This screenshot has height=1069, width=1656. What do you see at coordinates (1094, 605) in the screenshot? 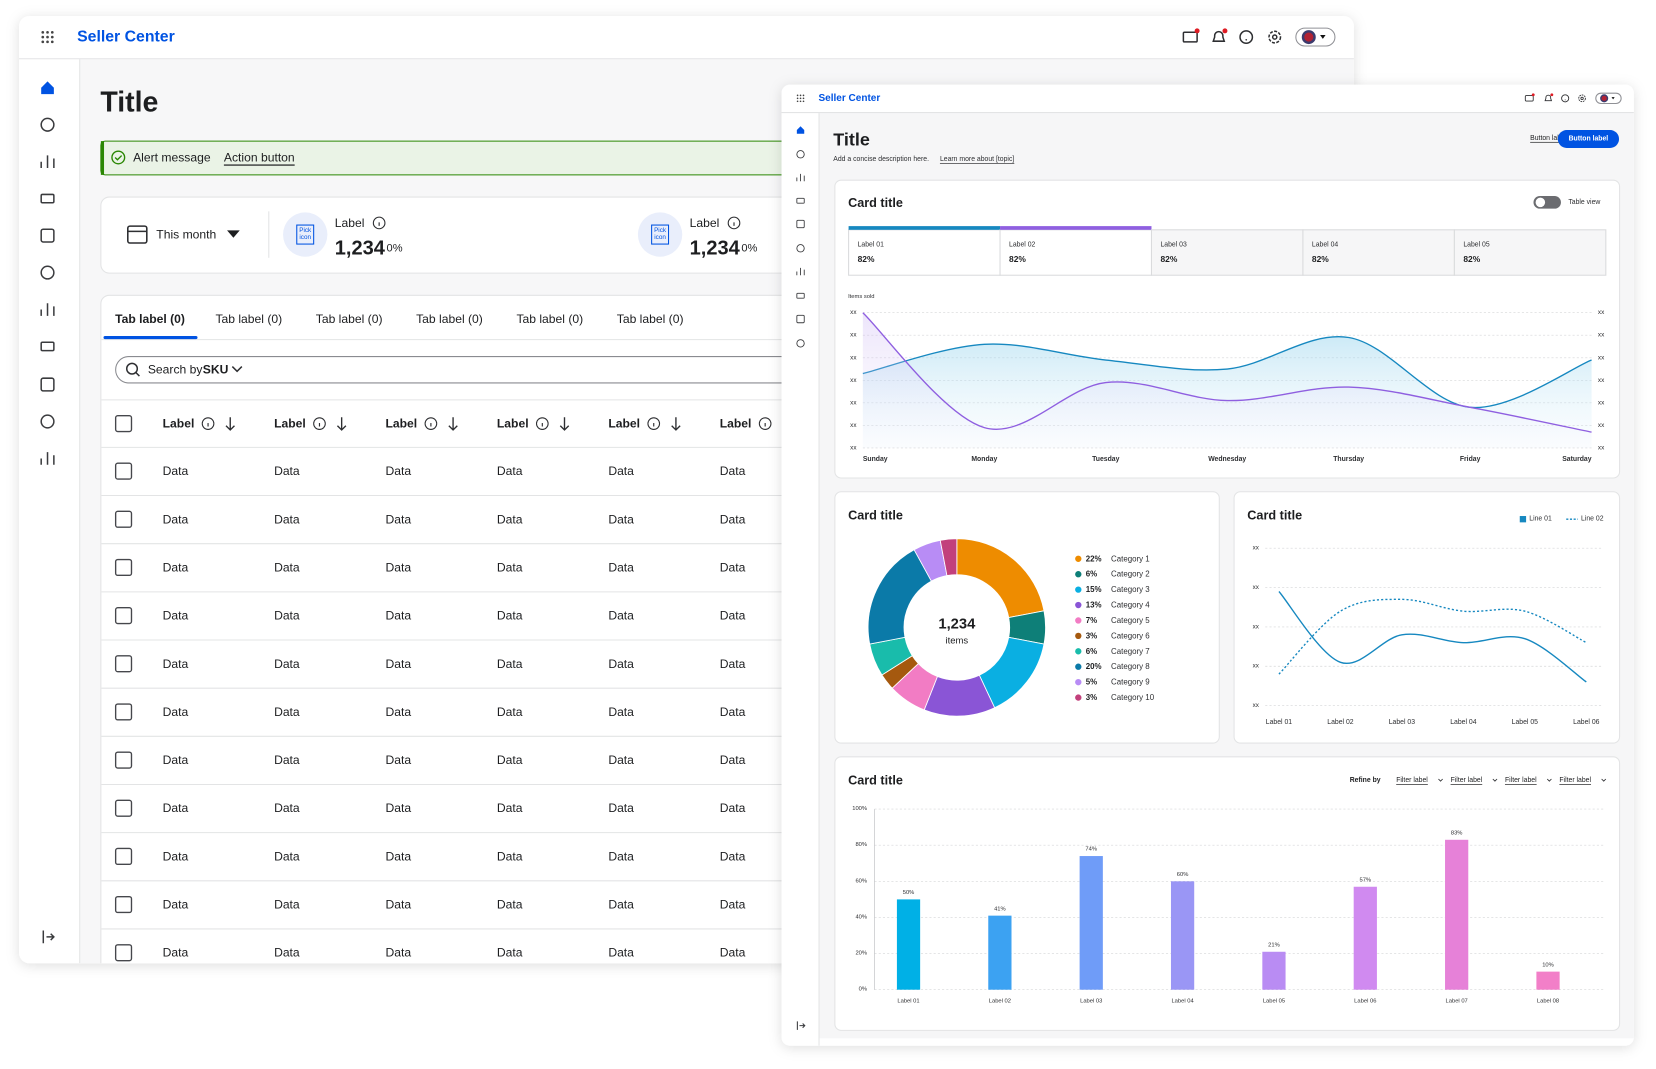
I see `legend-value: 13%` at bounding box center [1094, 605].